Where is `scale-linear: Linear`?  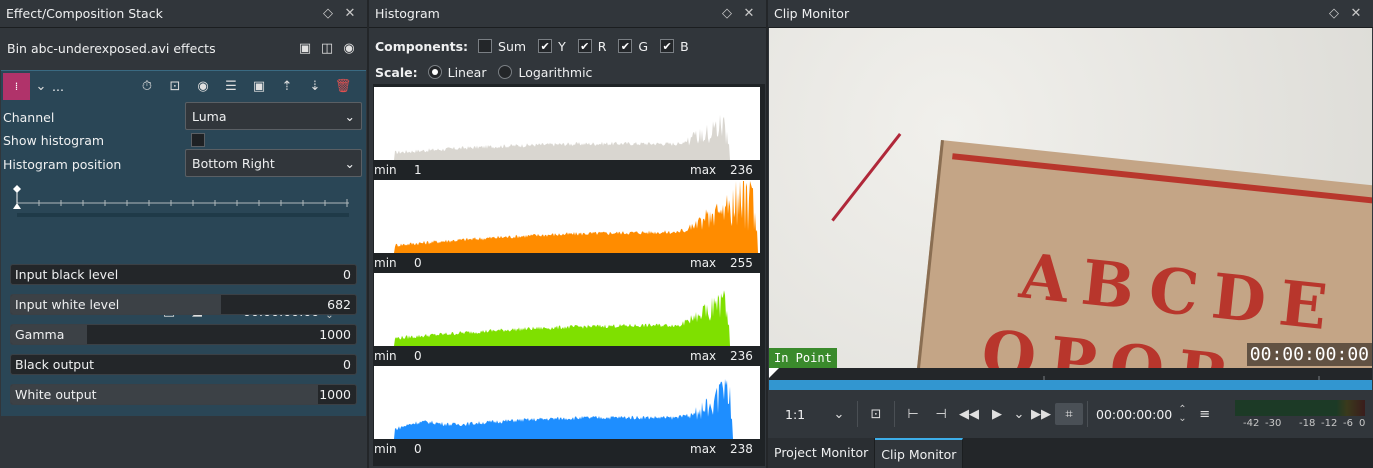
scale-linear: Linear is located at coordinates (457, 72).